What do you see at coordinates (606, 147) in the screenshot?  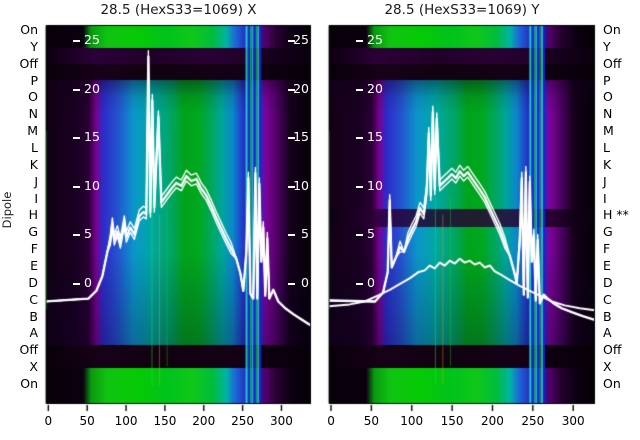 I see `dipole-row-label-right: L` at bounding box center [606, 147].